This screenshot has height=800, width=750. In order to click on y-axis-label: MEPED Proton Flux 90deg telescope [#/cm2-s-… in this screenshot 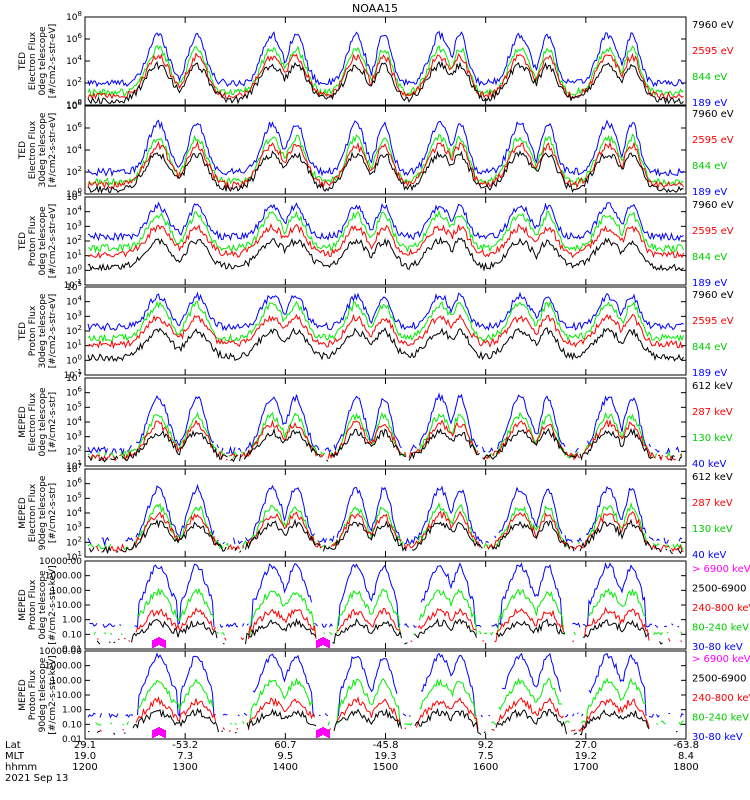, I will do `click(38, 694)`.